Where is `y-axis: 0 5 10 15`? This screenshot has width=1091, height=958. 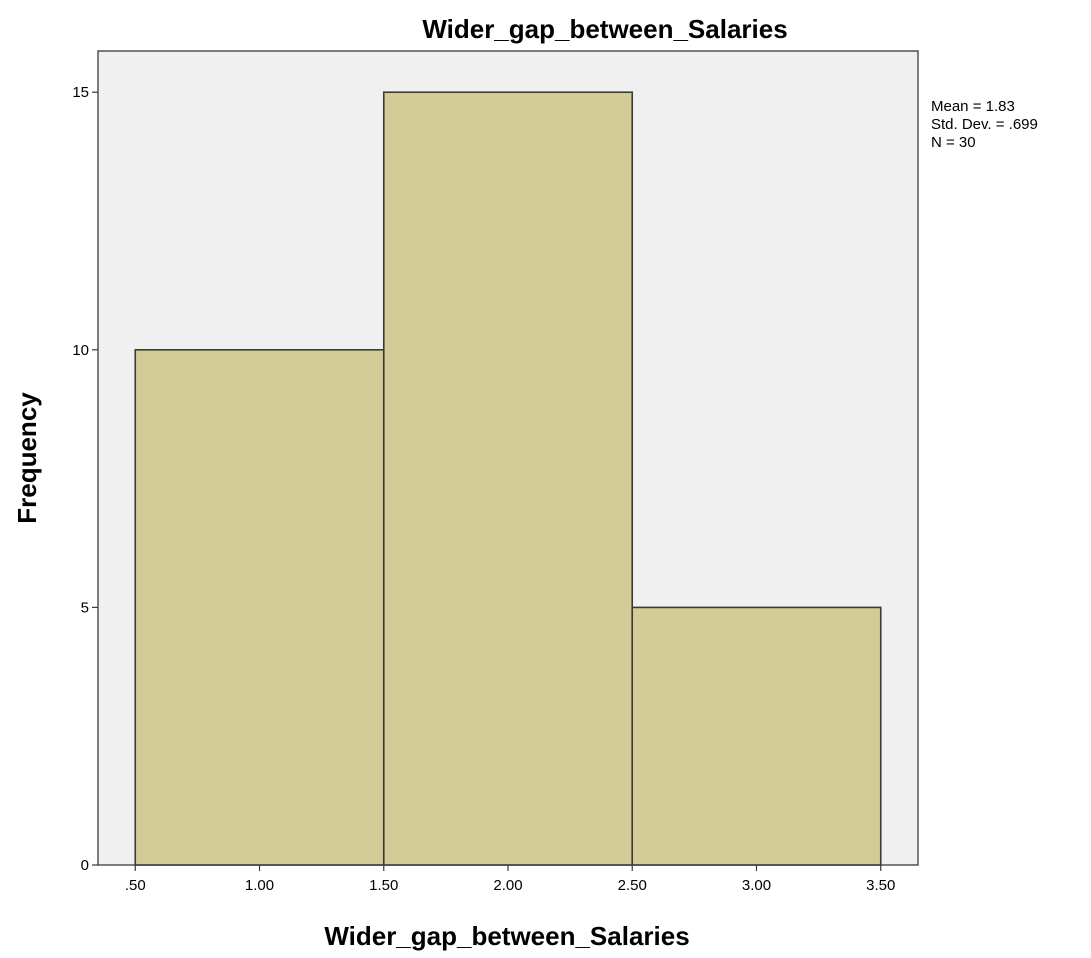 y-axis: 0 5 10 15 is located at coordinates (85, 479).